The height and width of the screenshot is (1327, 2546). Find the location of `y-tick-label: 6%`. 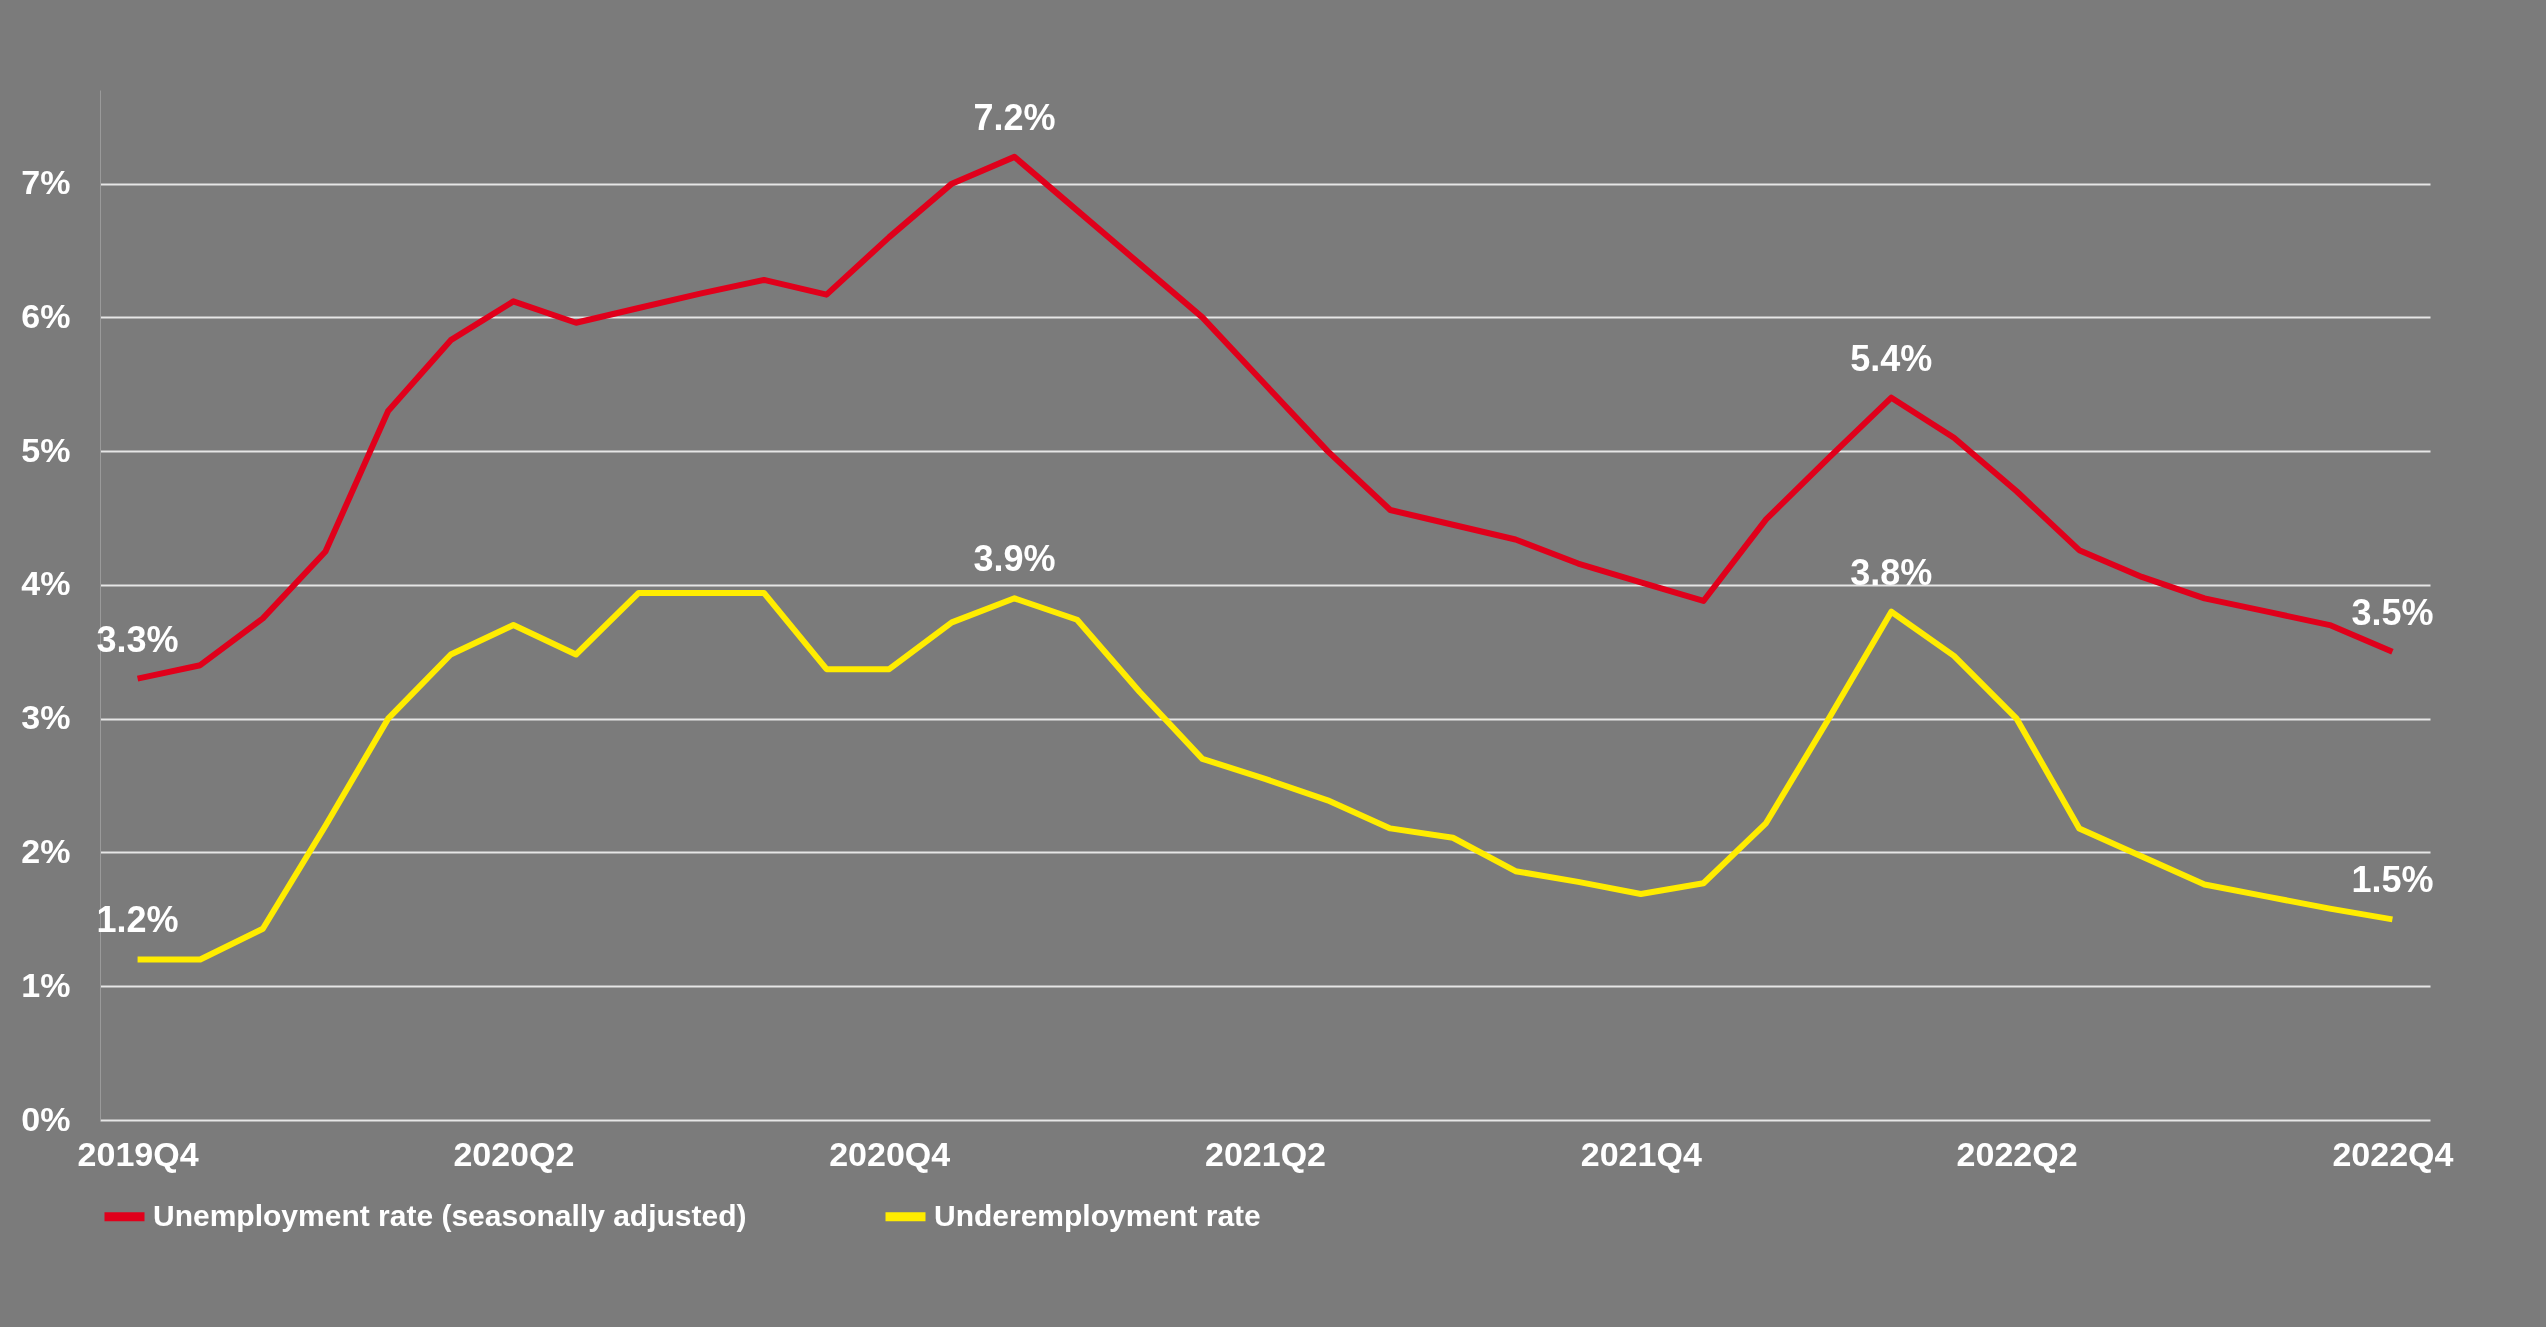

y-tick-label: 6% is located at coordinates (46, 315).